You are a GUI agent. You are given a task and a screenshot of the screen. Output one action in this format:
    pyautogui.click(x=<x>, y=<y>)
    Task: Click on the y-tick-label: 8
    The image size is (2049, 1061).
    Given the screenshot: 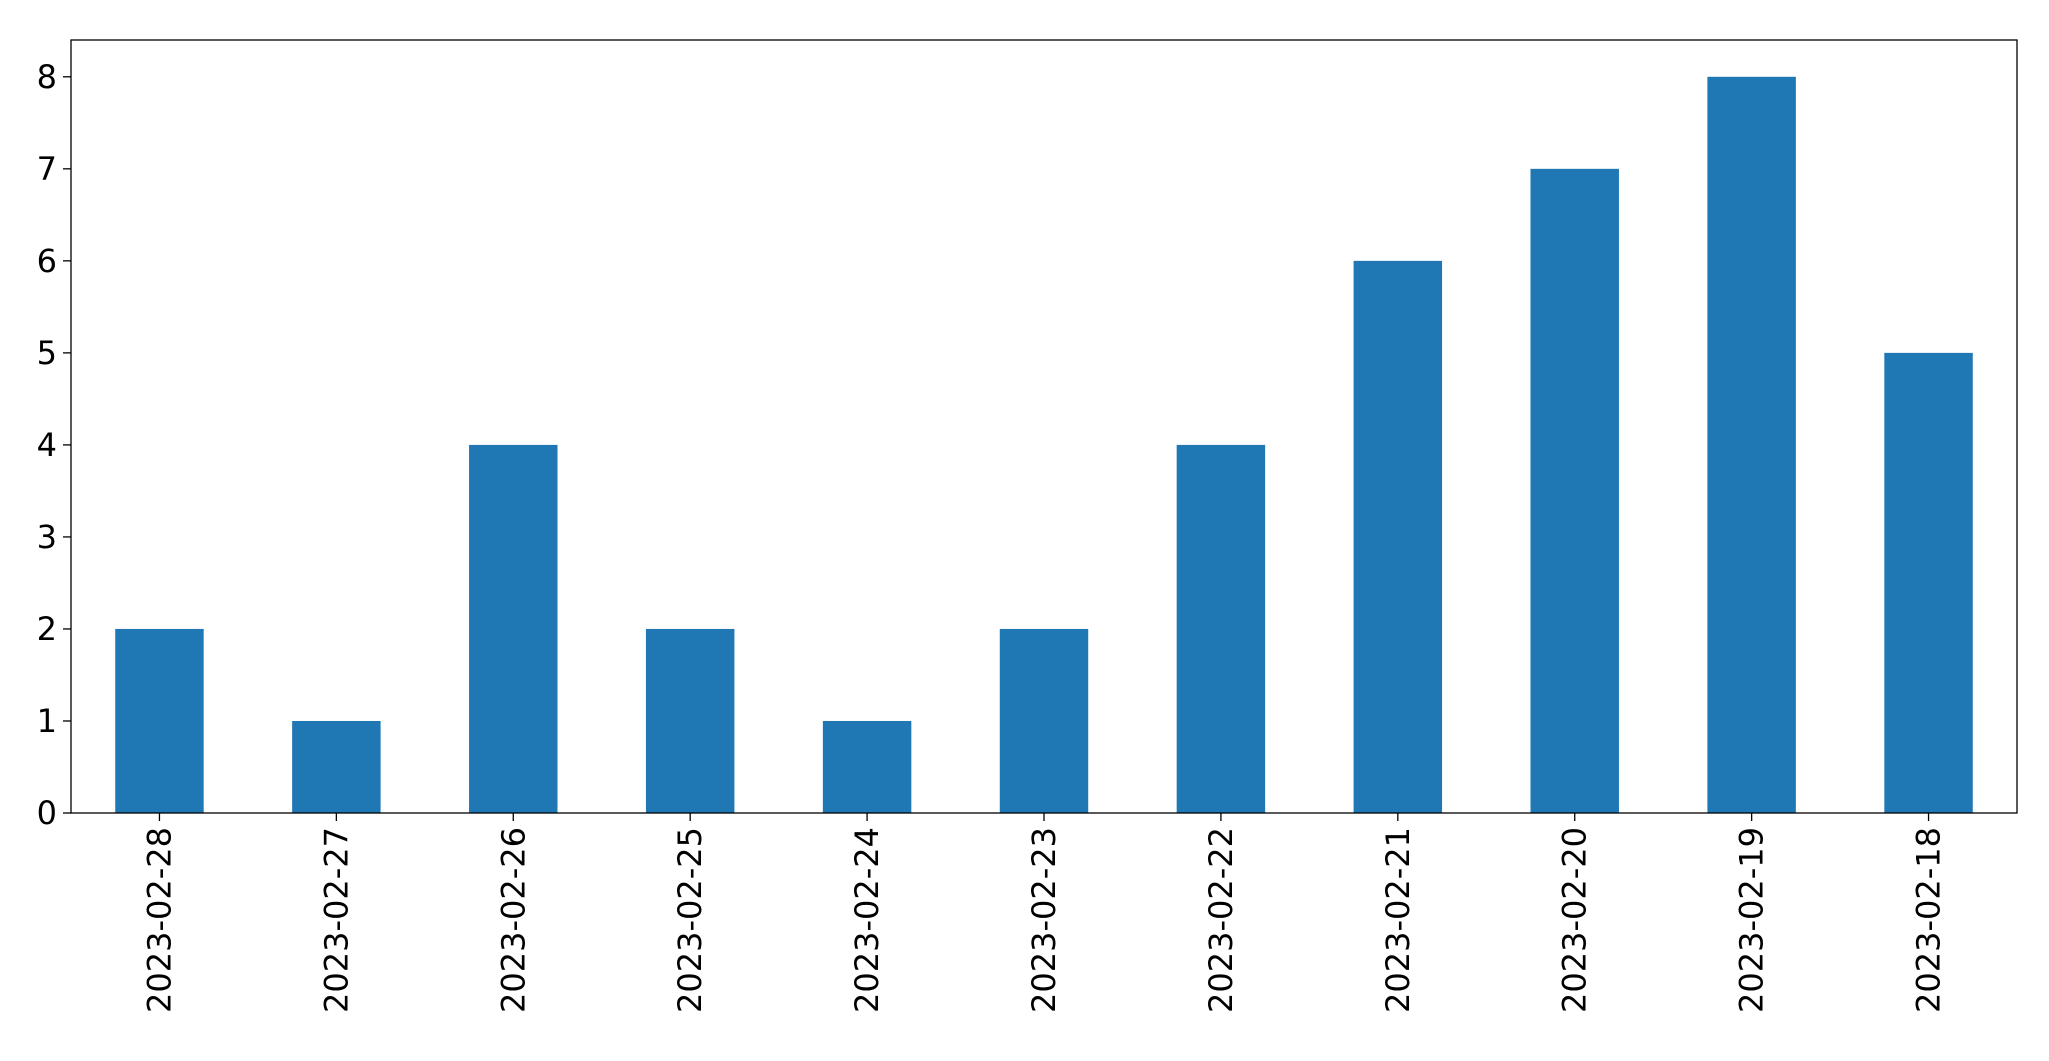 What is the action you would take?
    pyautogui.click(x=47, y=77)
    